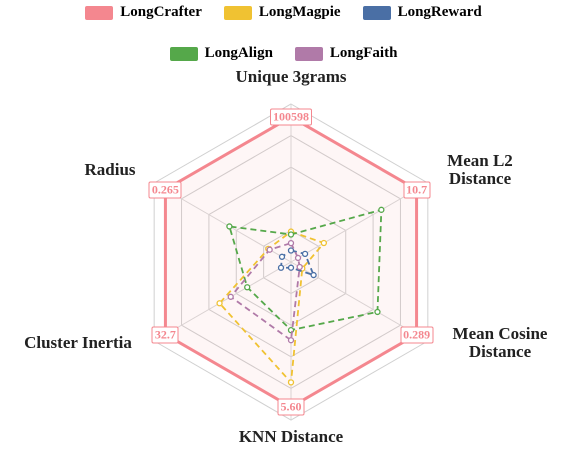 Image resolution: width=567 pixels, height=451 pixels. I want to click on axis-label: Radius, so click(110, 169).